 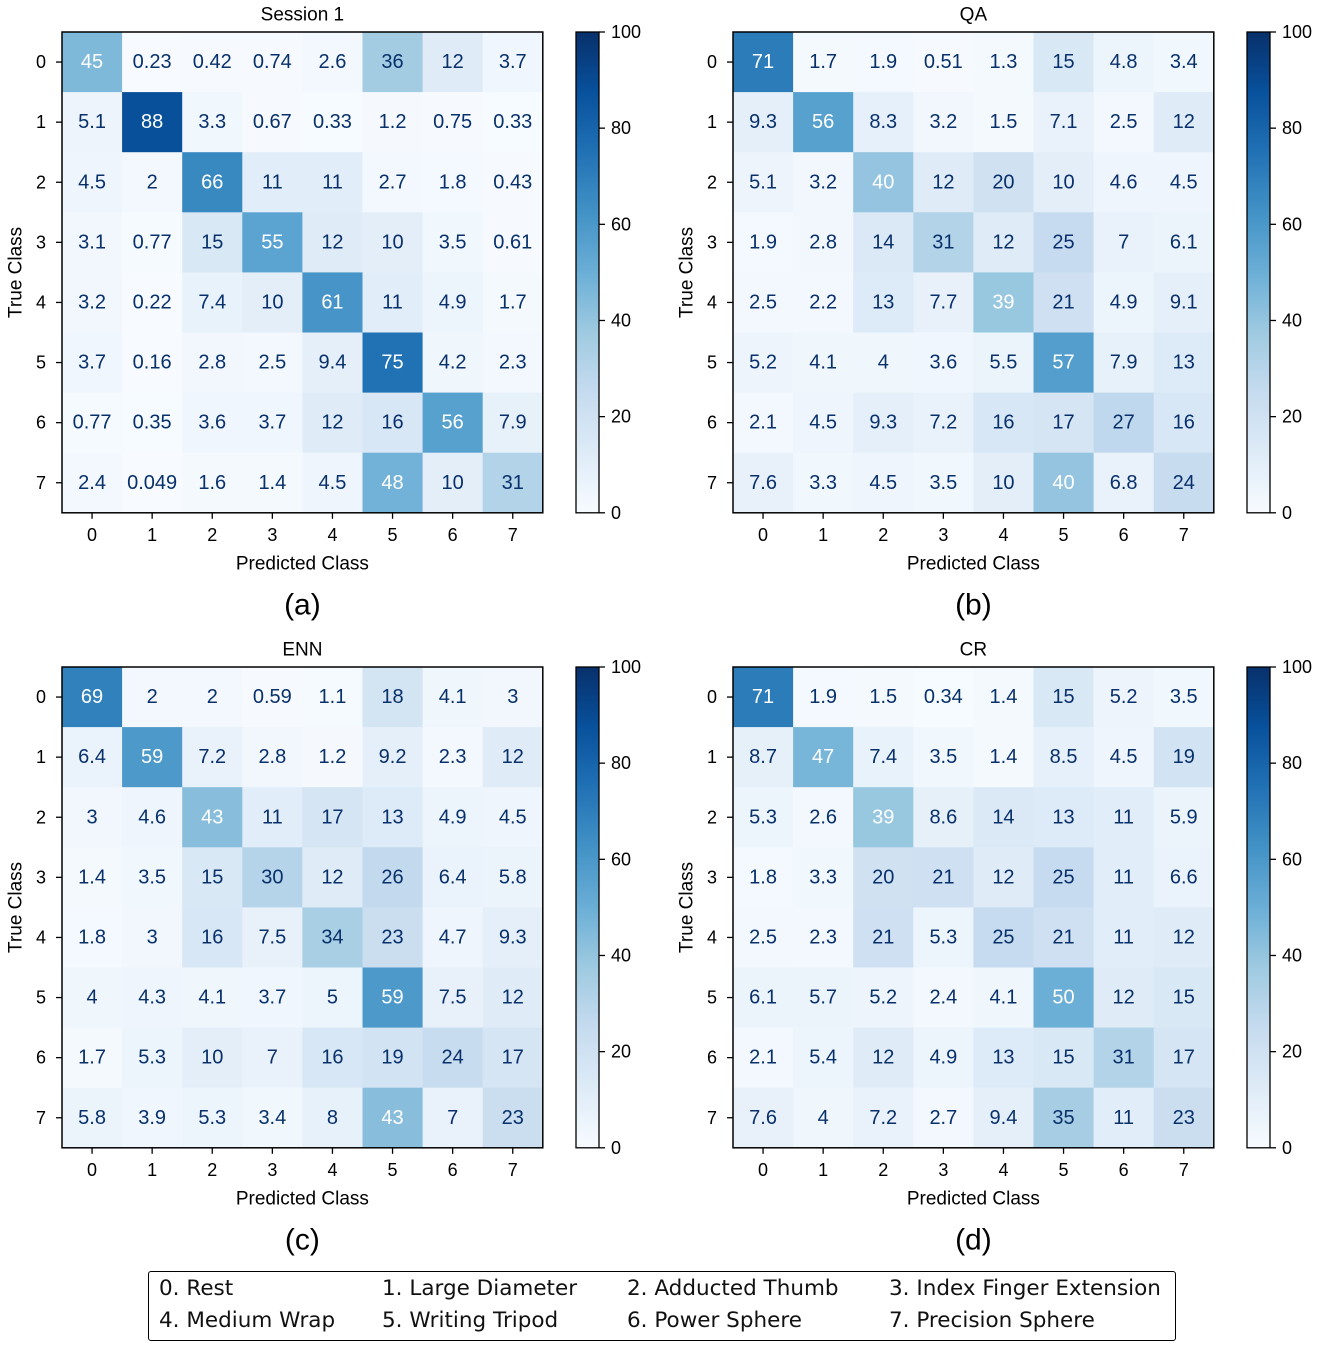 What do you see at coordinates (196, 1288) in the screenshot?
I see `legend-entry-0: 0. Rest` at bounding box center [196, 1288].